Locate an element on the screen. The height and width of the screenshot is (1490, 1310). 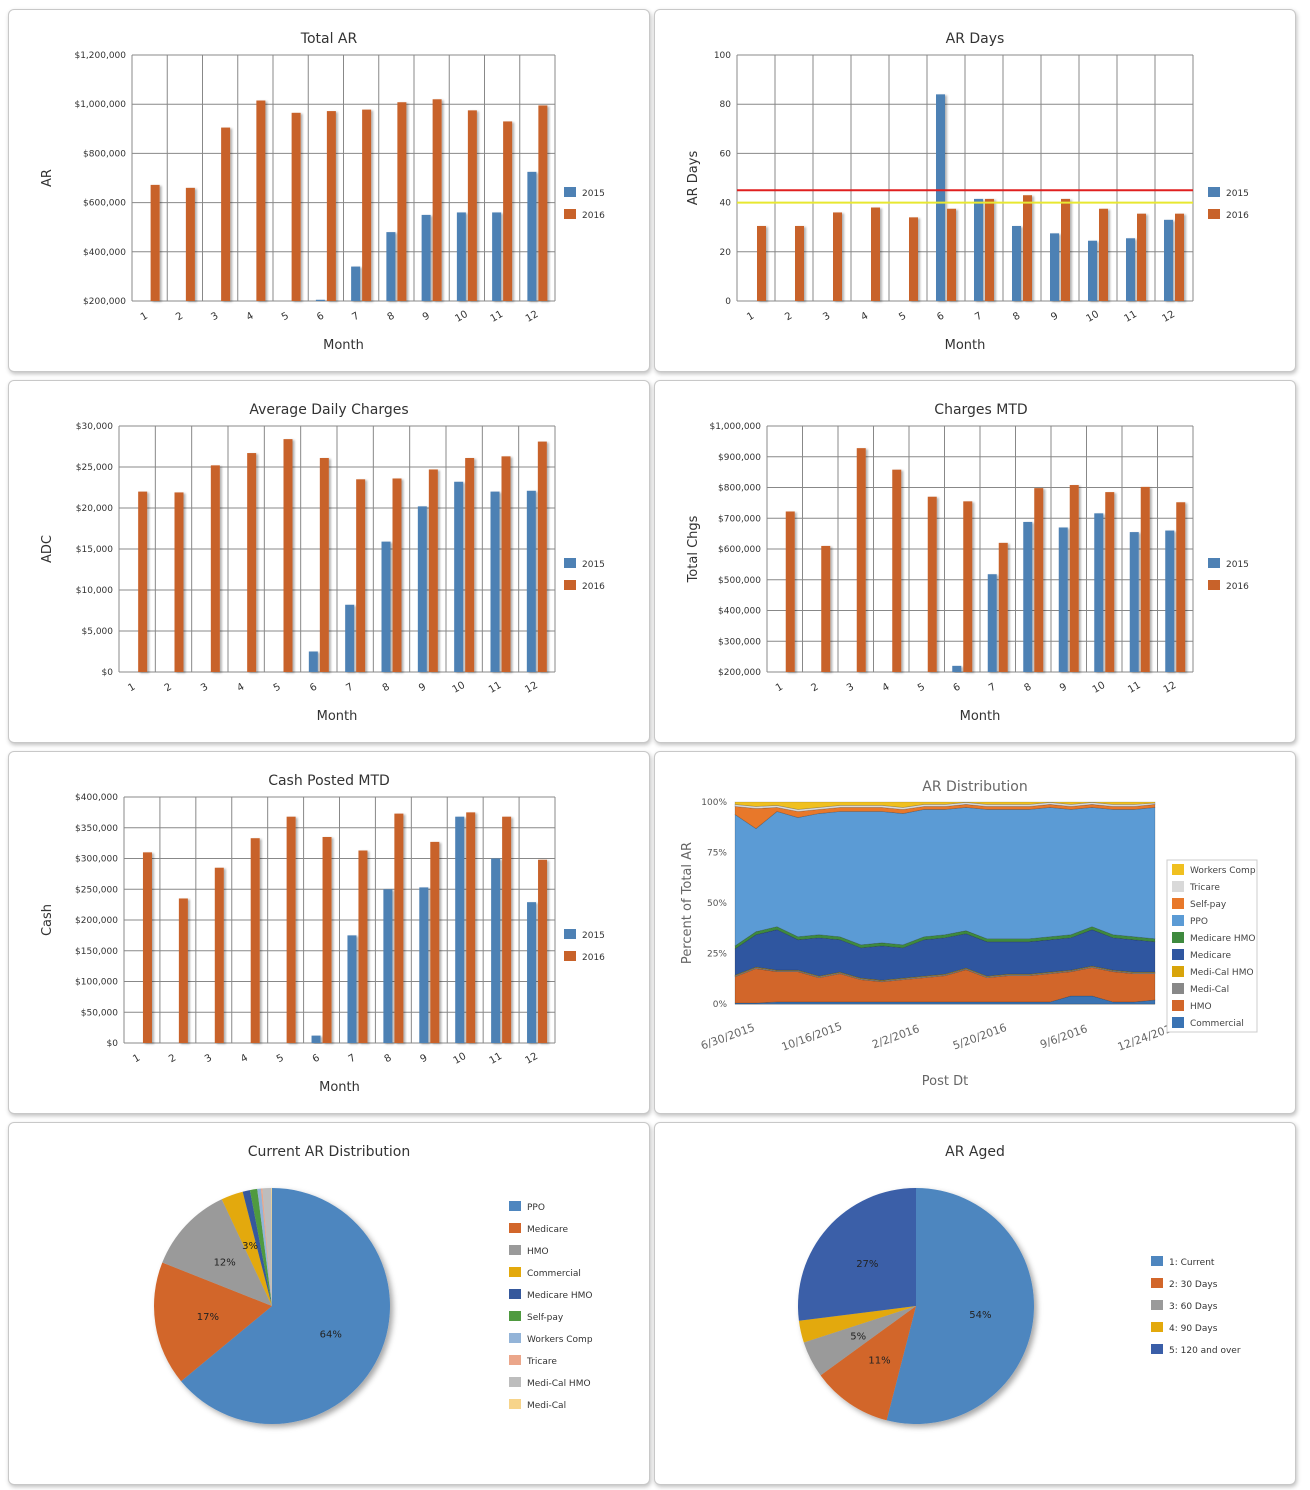
x-tick-label: 6 is located at coordinates (956, 687).